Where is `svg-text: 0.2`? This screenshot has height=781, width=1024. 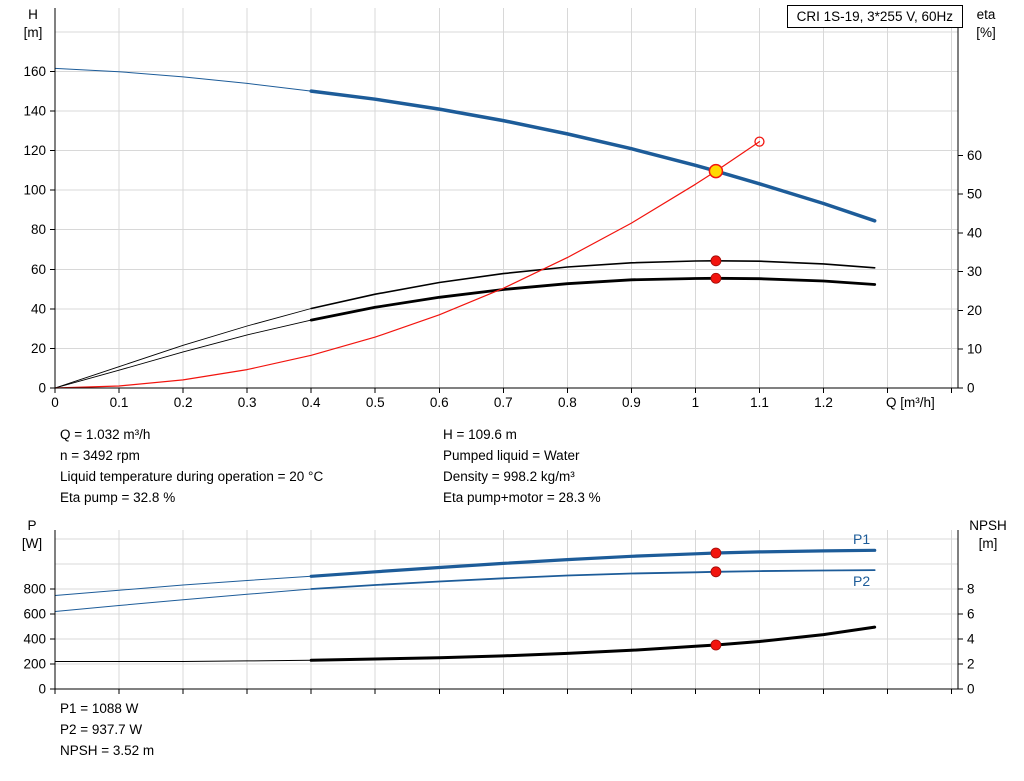 svg-text: 0.2 is located at coordinates (183, 402).